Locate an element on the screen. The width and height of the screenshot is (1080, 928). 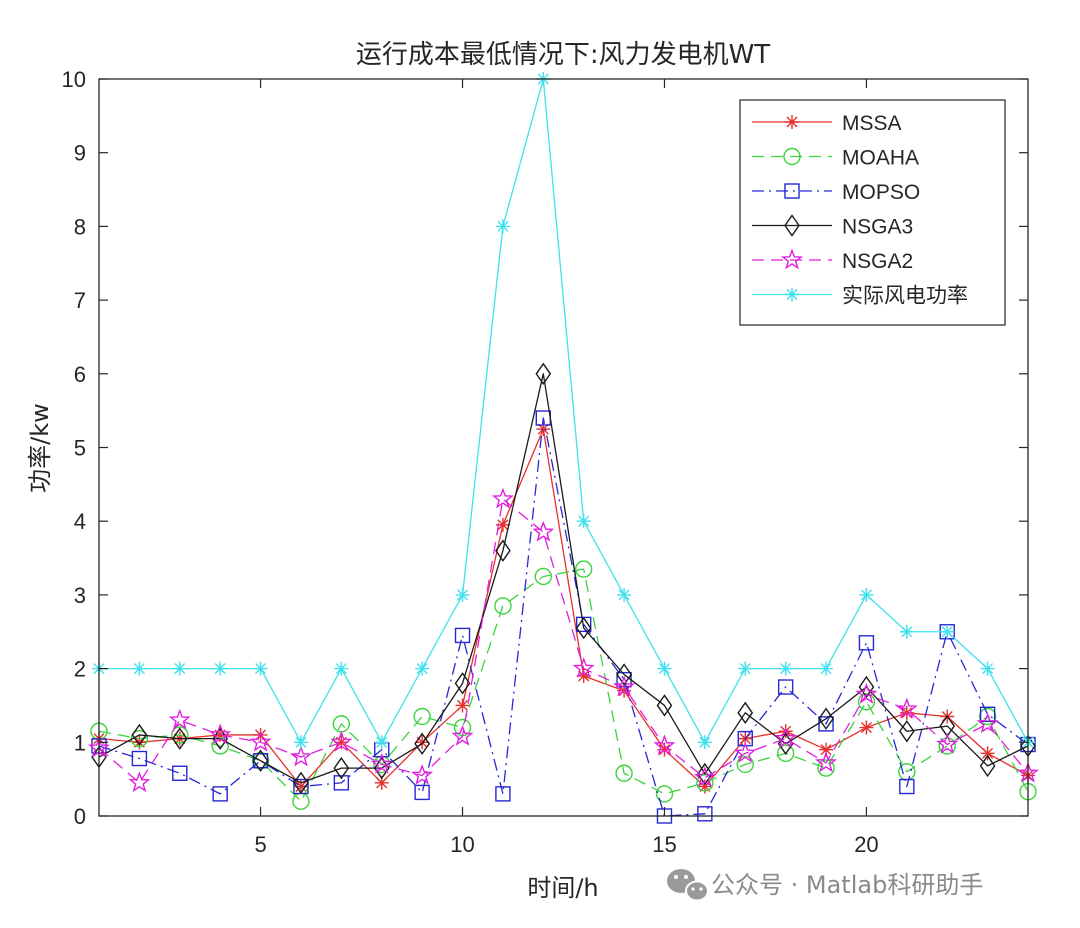
legend-label: MSSA is located at coordinates (872, 123).